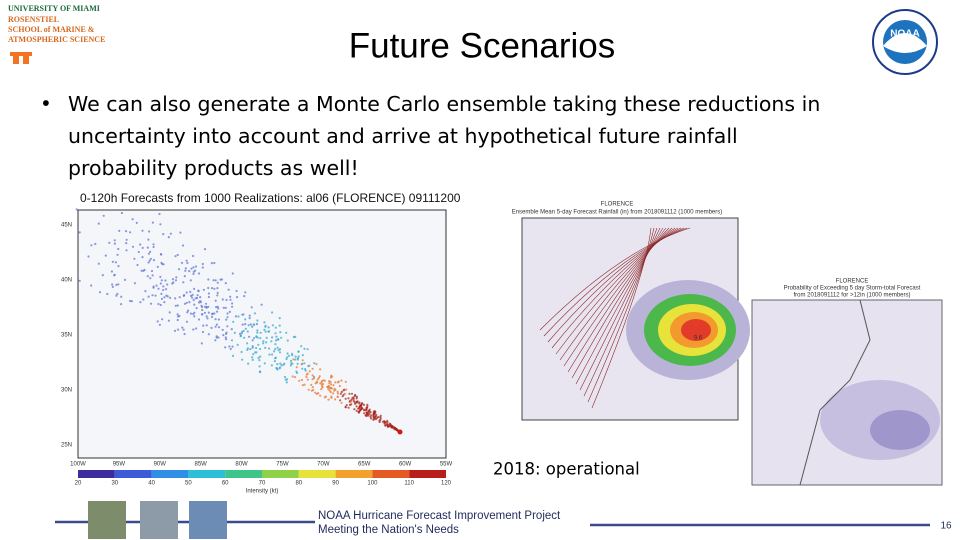 This screenshot has width=960, height=540. What do you see at coordinates (239, 321) in the screenshot?
I see `map-tracks` at bounding box center [239, 321].